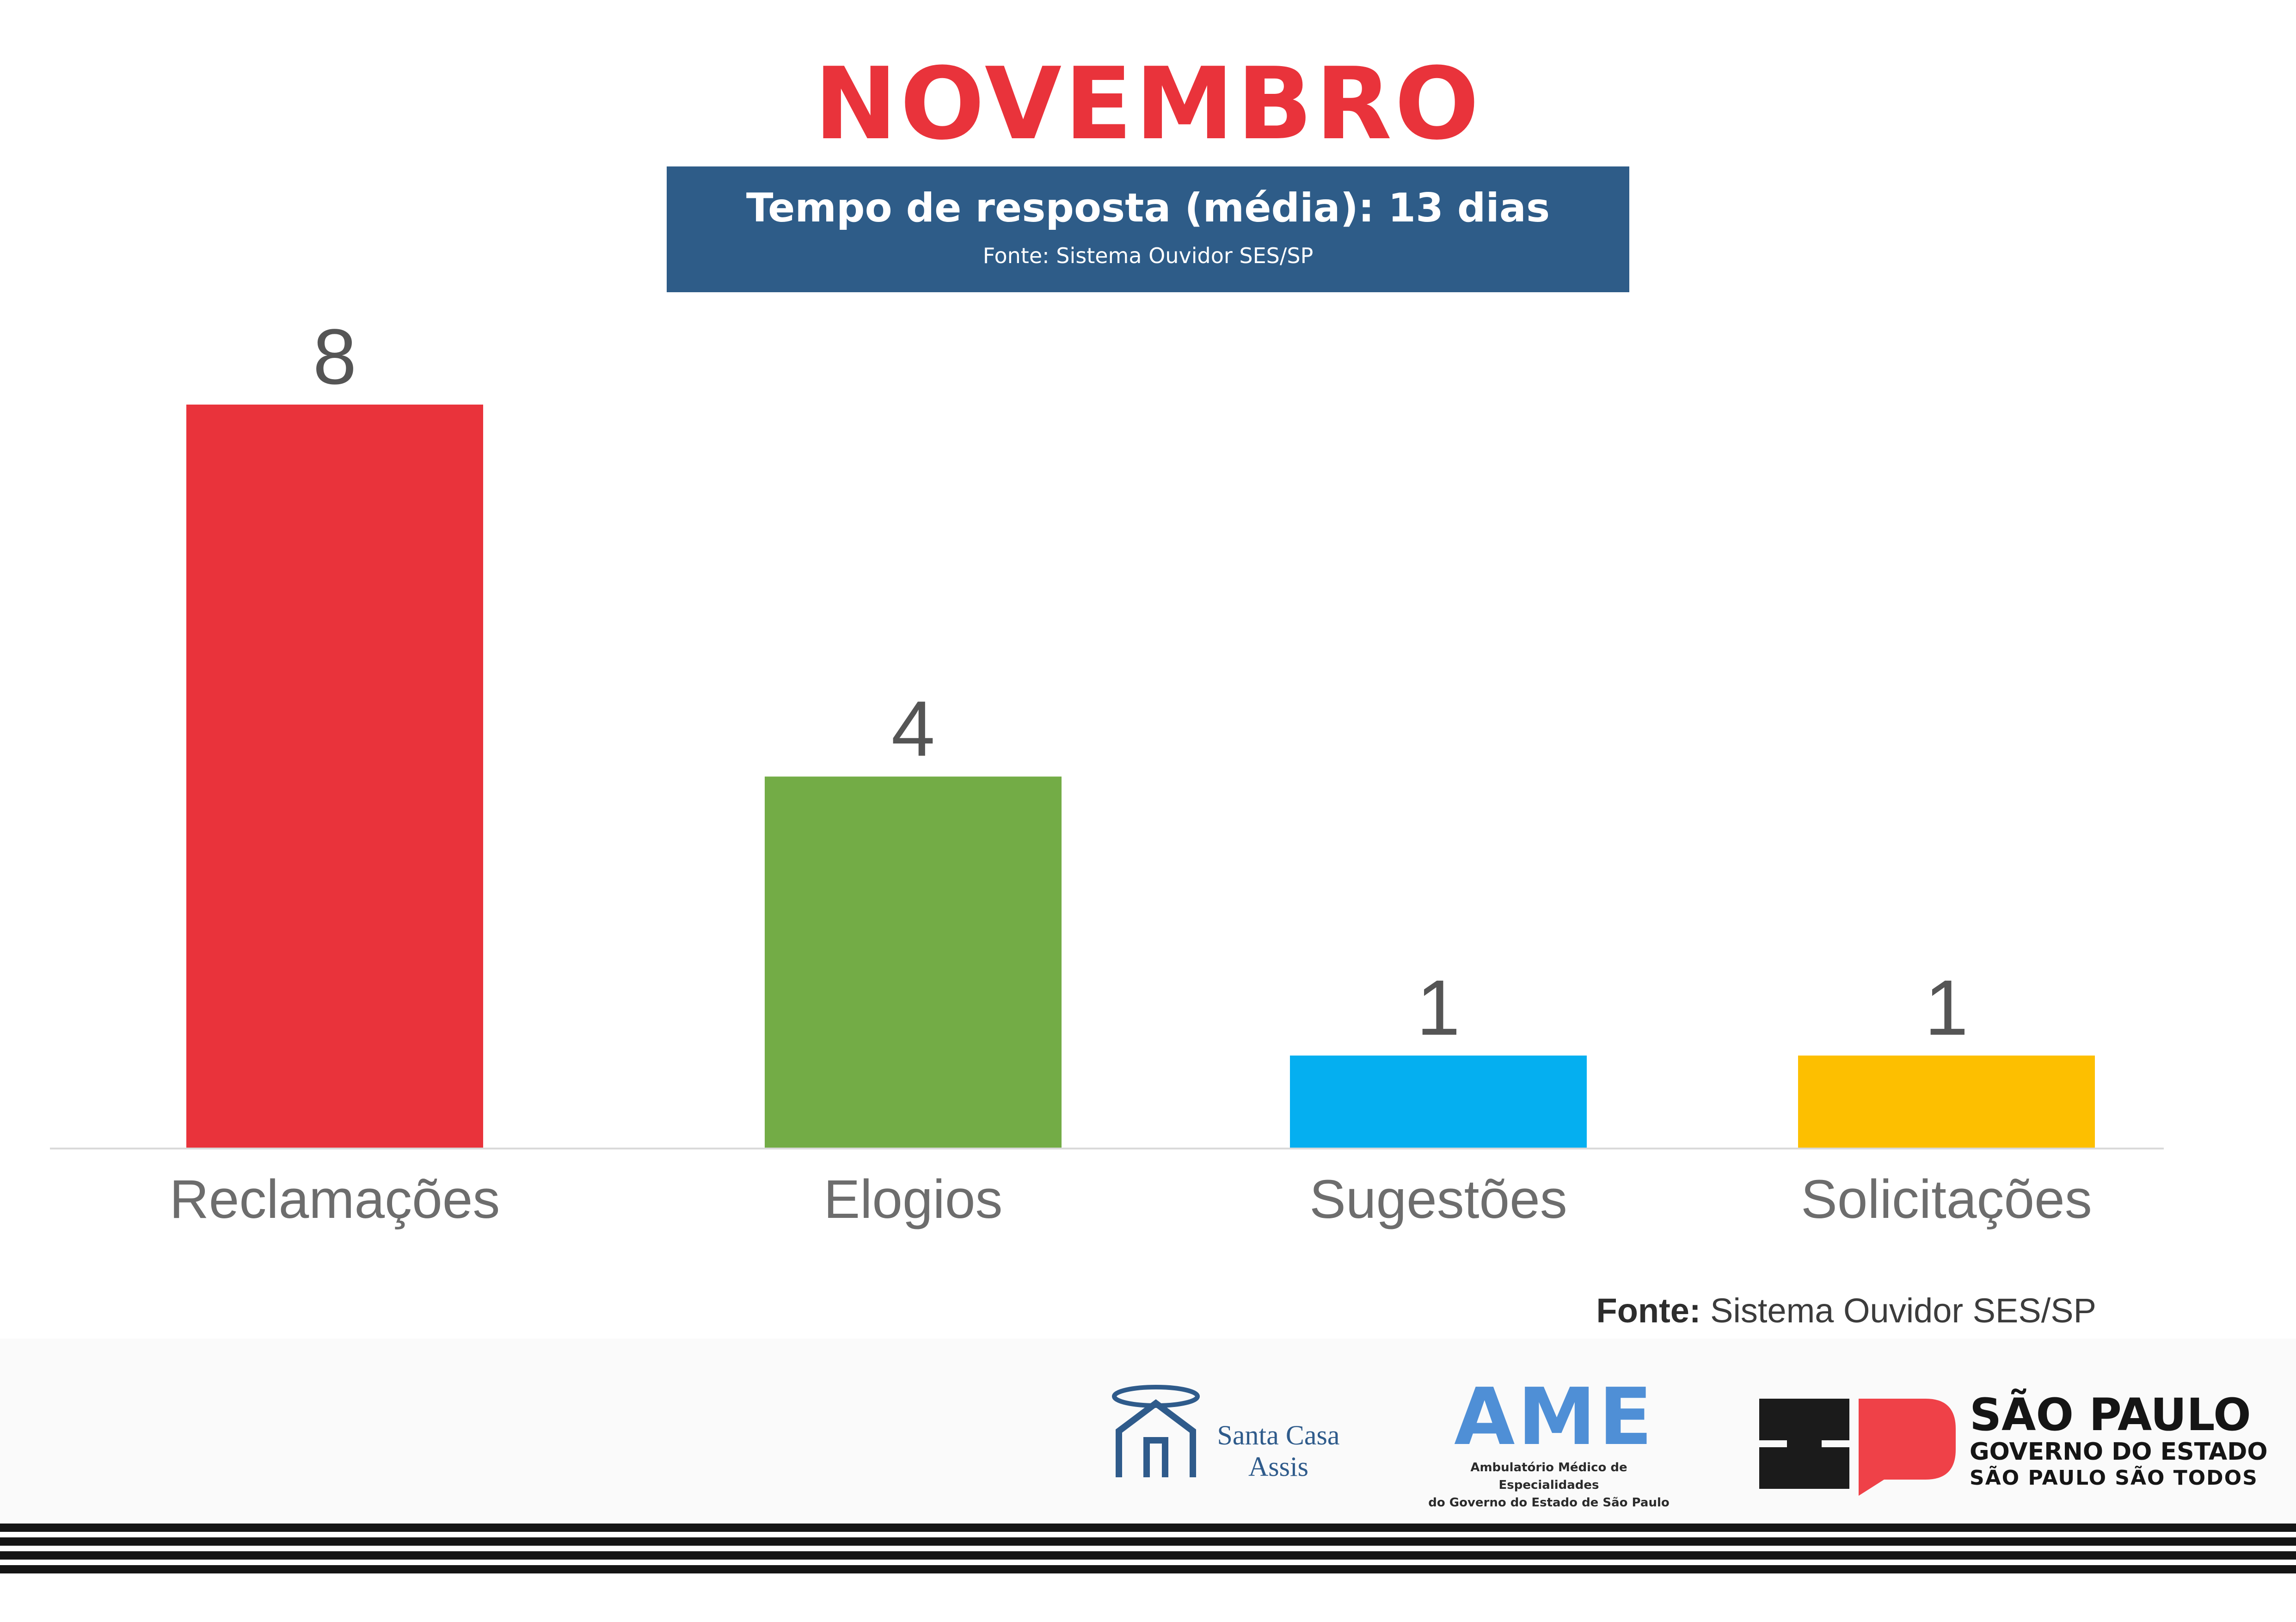 Image resolution: width=2296 pixels, height=1622 pixels. What do you see at coordinates (913, 729) in the screenshot?
I see `bar-value-label: 4` at bounding box center [913, 729].